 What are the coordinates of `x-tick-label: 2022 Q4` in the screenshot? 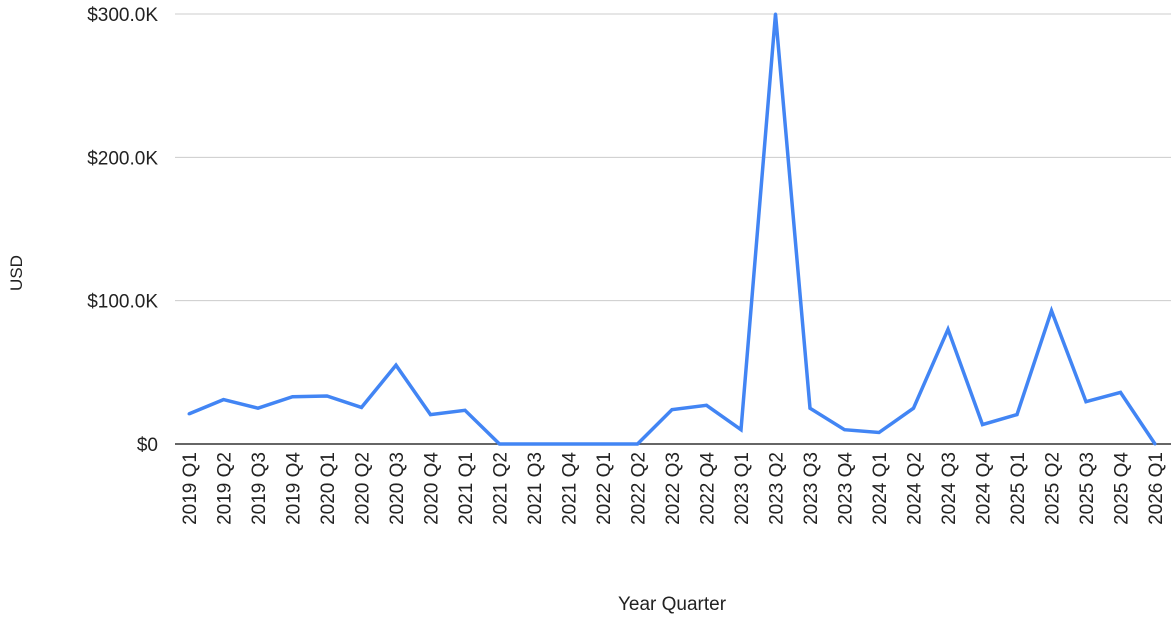 It's located at (708, 488).